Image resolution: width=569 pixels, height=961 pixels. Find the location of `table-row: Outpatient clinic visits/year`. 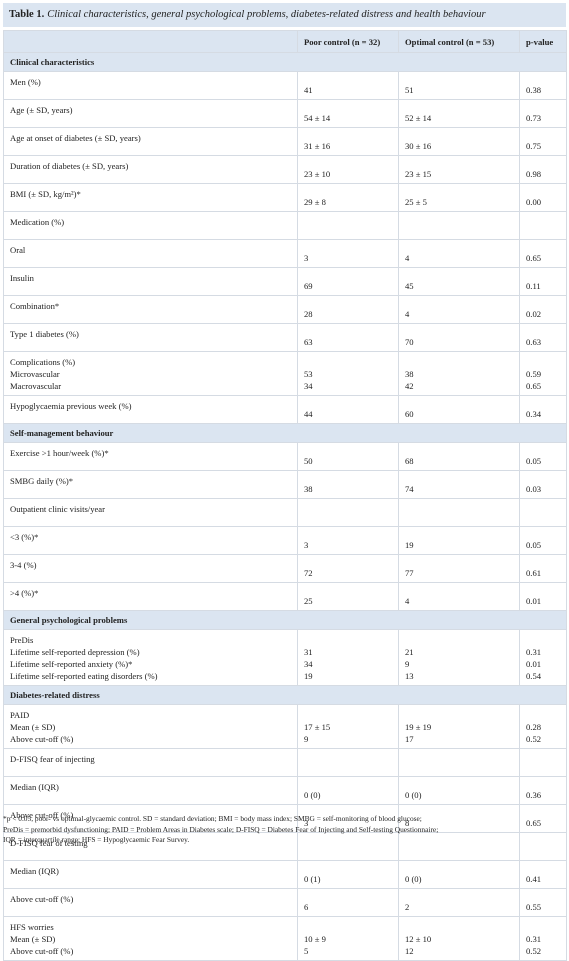

table-row: Outpatient clinic visits/year is located at coordinates (285, 512).